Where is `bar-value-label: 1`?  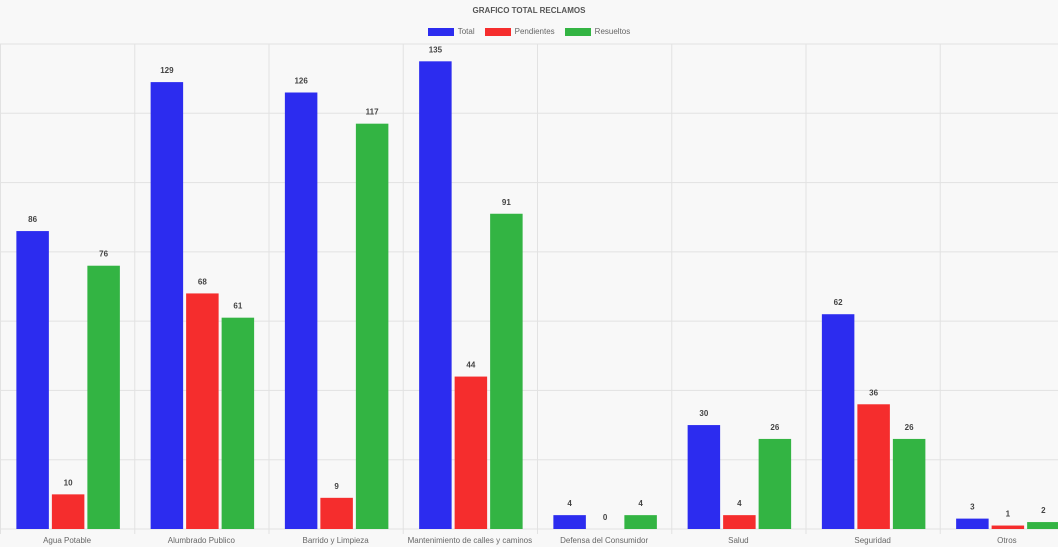 bar-value-label: 1 is located at coordinates (1008, 514).